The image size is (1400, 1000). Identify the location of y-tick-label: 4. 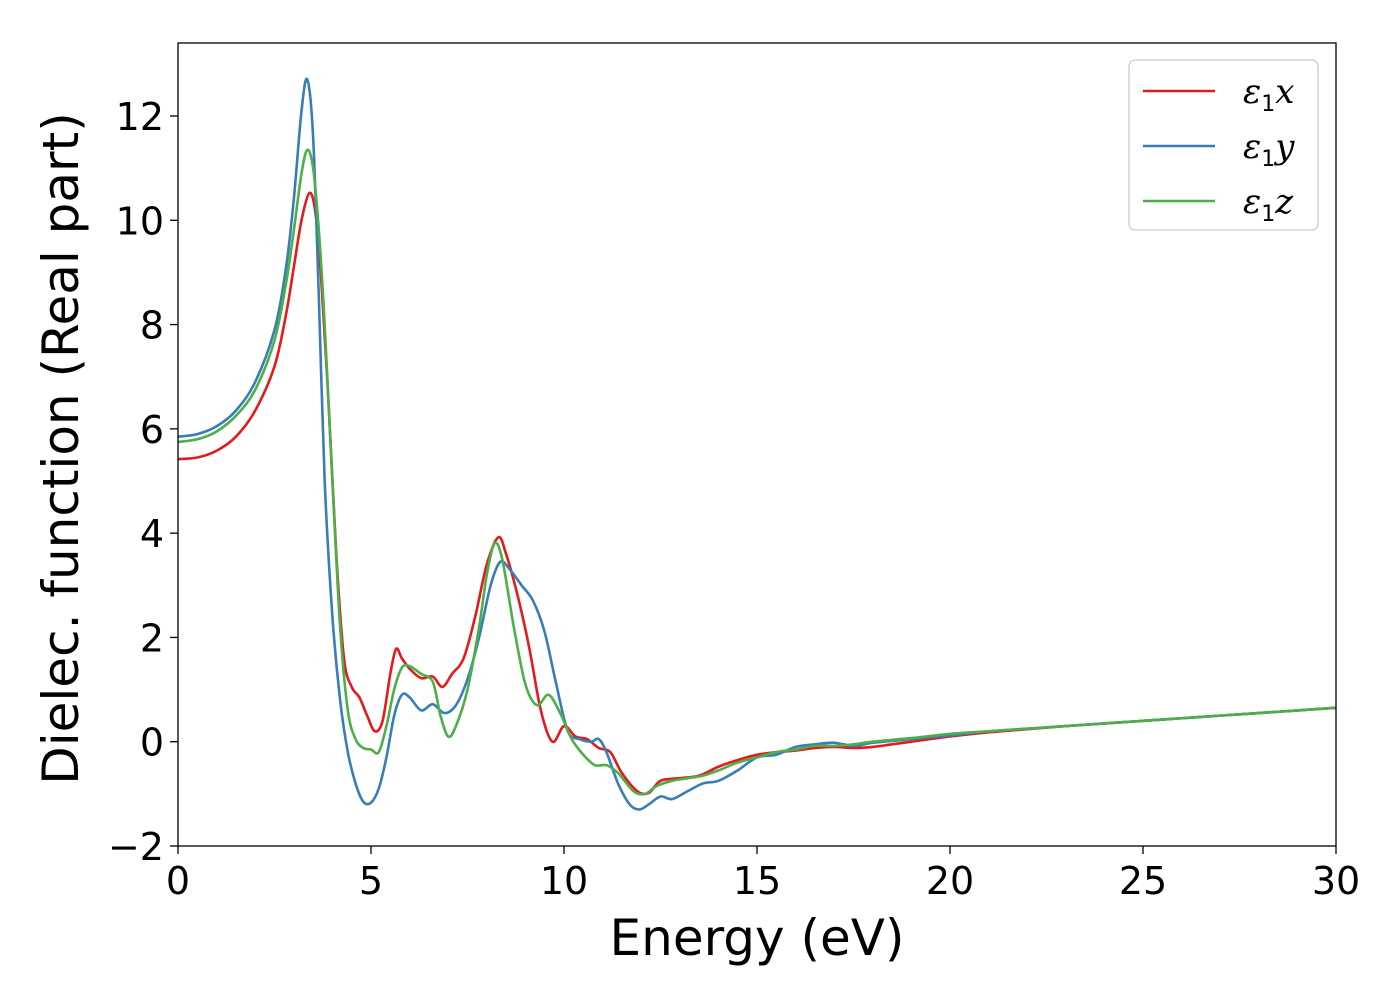
(152, 534).